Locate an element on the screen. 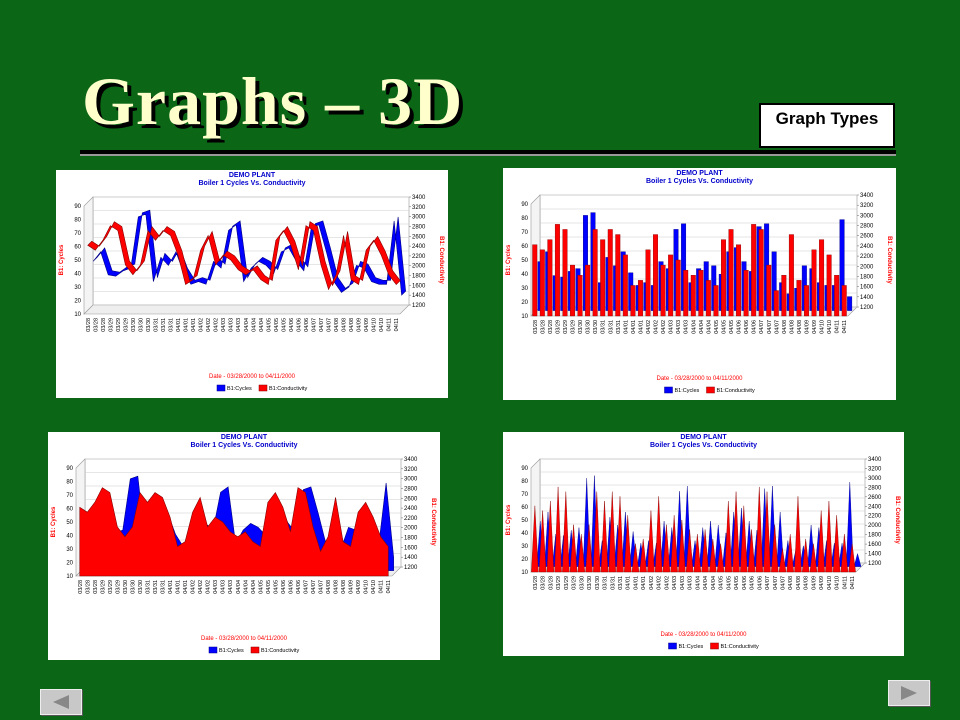  y2-tick-label: 3000 is located at coordinates (419, 218).